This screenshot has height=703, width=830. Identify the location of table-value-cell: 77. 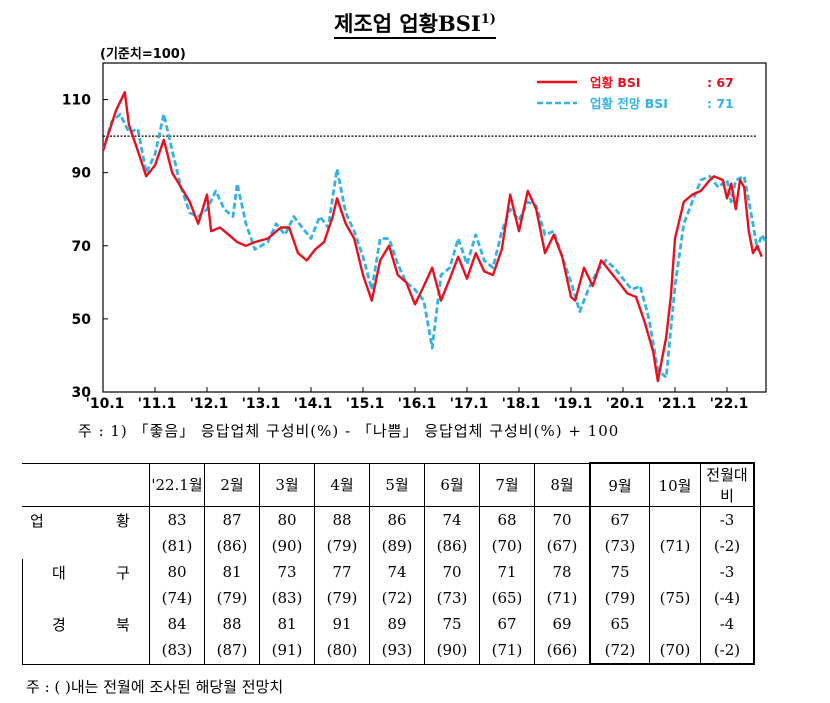
(342, 572).